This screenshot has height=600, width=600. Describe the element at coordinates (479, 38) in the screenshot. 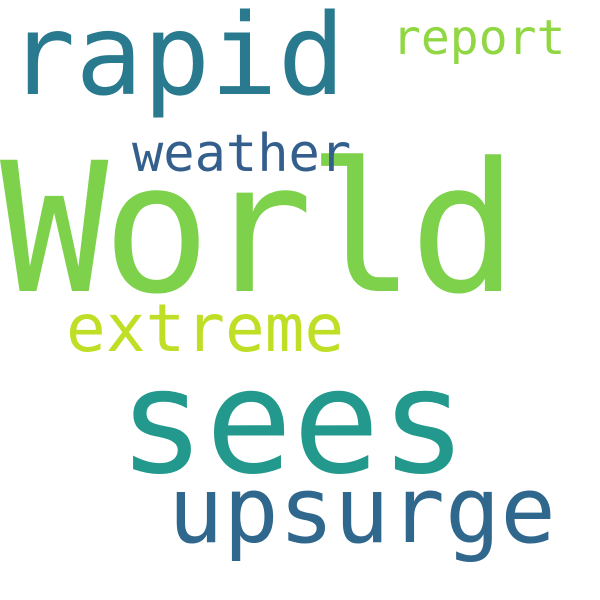

I see `word-report: report` at that location.